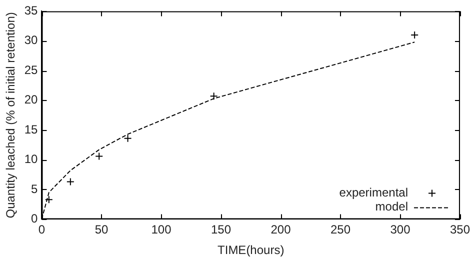 The image size is (474, 260). What do you see at coordinates (400, 229) in the screenshot?
I see `x-tick-label: 300` at bounding box center [400, 229].